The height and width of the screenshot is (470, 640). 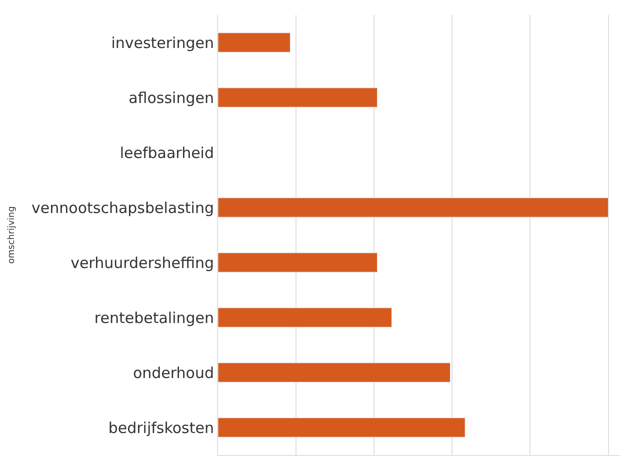 I want to click on y-tick-label: verhuurdersheffing, so click(x=142, y=263).